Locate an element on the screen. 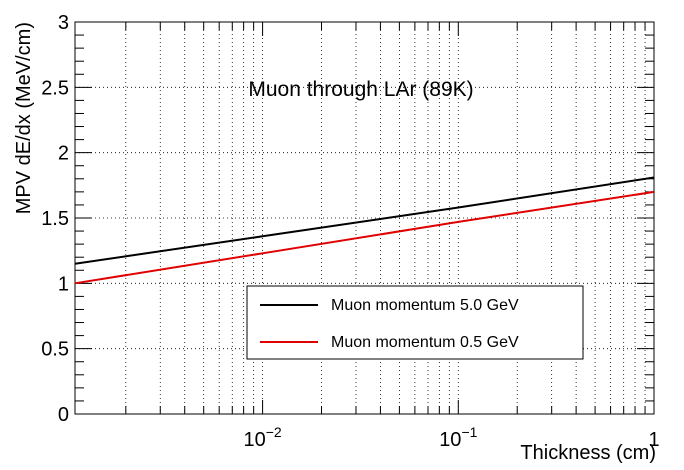  y-tick-label: 0 is located at coordinates (63, 415).